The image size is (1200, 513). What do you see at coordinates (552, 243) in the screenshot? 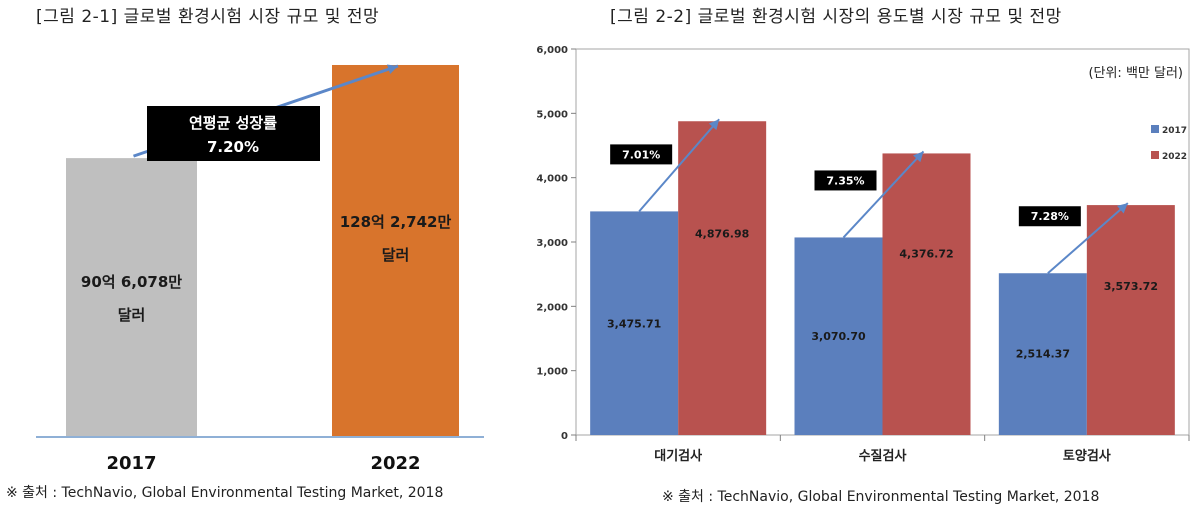
I see `y-tick-label: 3,000` at bounding box center [552, 243].